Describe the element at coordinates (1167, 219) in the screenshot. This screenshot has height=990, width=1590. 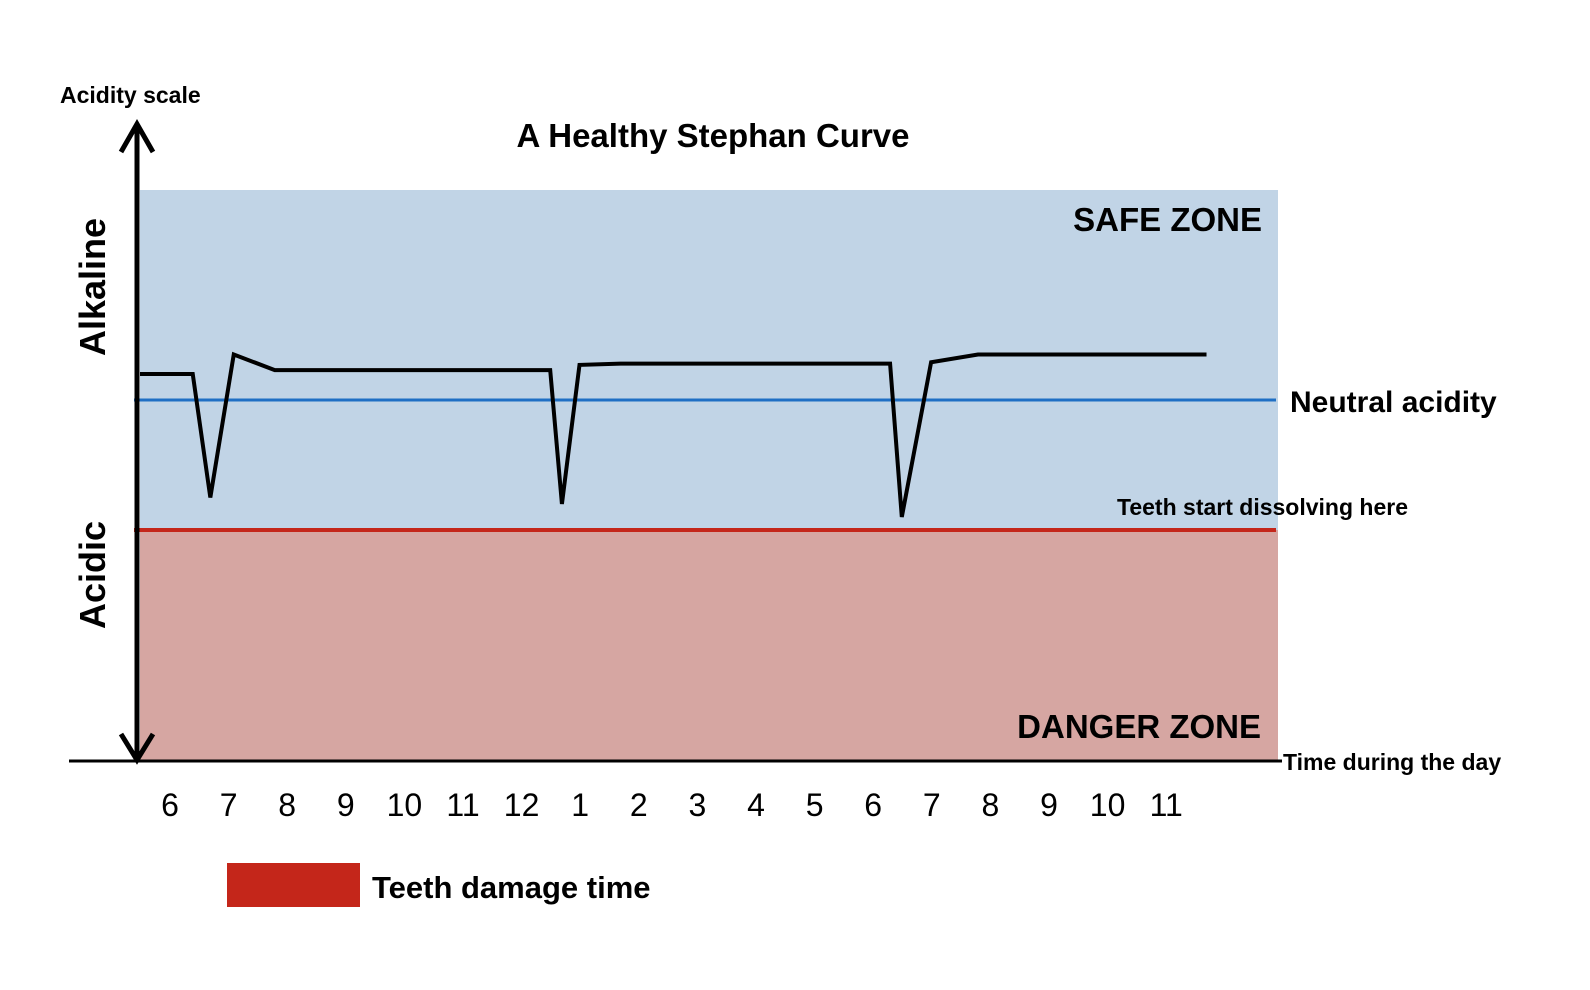
I see `safe-zone-label: SAFE ZONE` at that location.